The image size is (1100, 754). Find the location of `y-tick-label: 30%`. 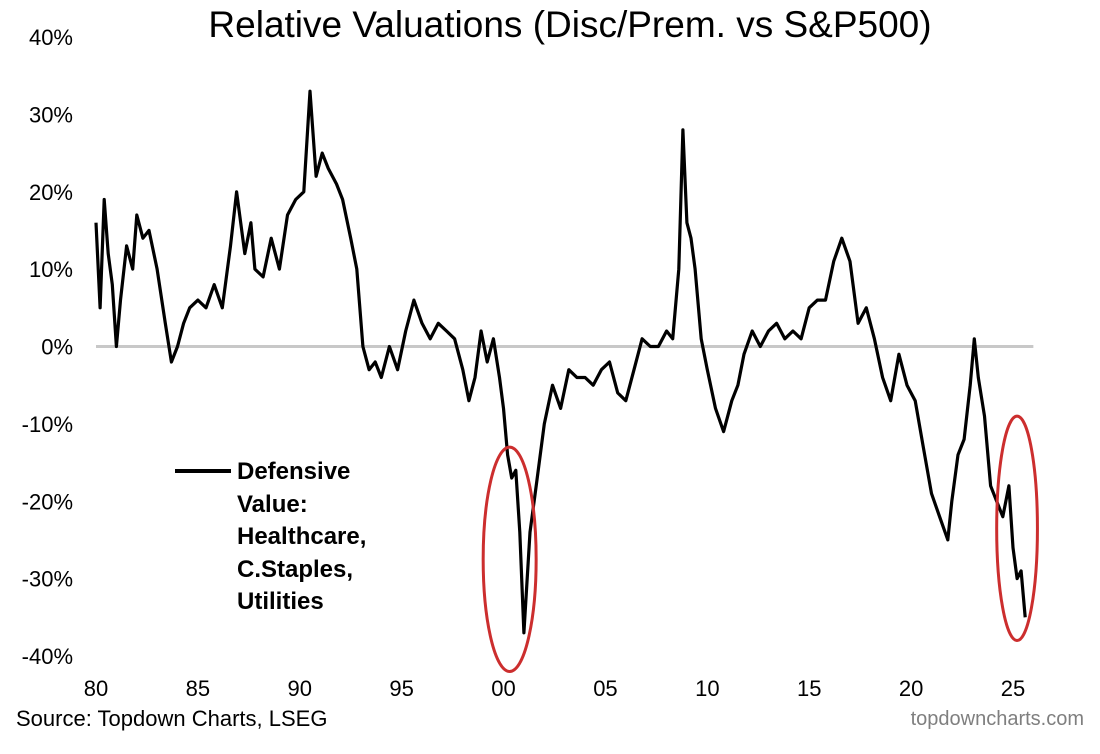

y-tick-label: 30% is located at coordinates (51, 114).